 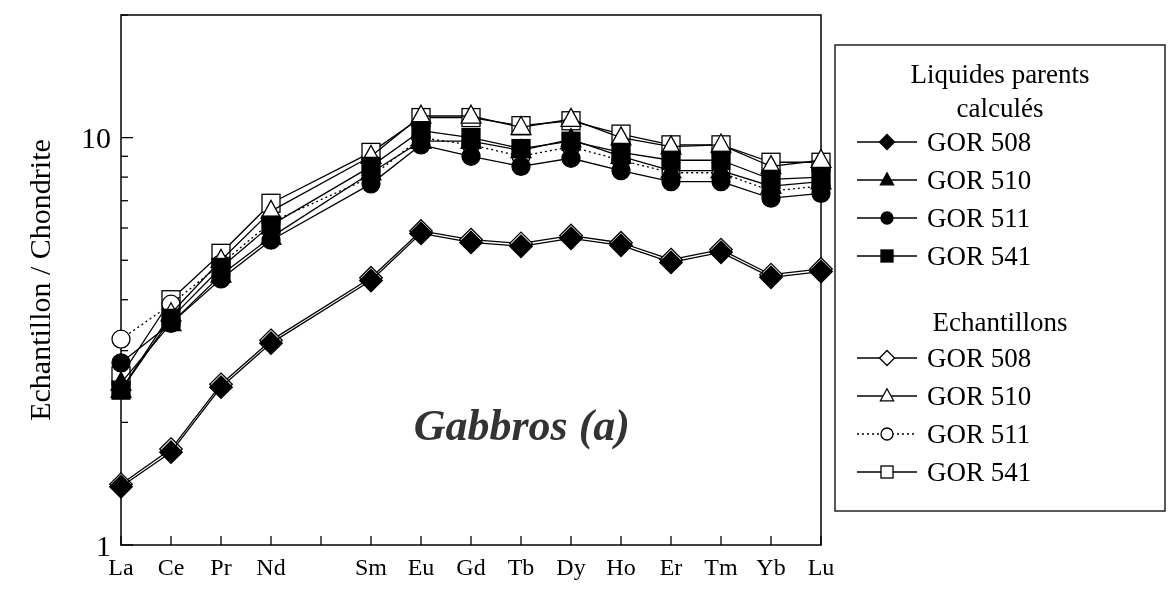 I want to click on text: Echantillons, so click(x=1000, y=322).